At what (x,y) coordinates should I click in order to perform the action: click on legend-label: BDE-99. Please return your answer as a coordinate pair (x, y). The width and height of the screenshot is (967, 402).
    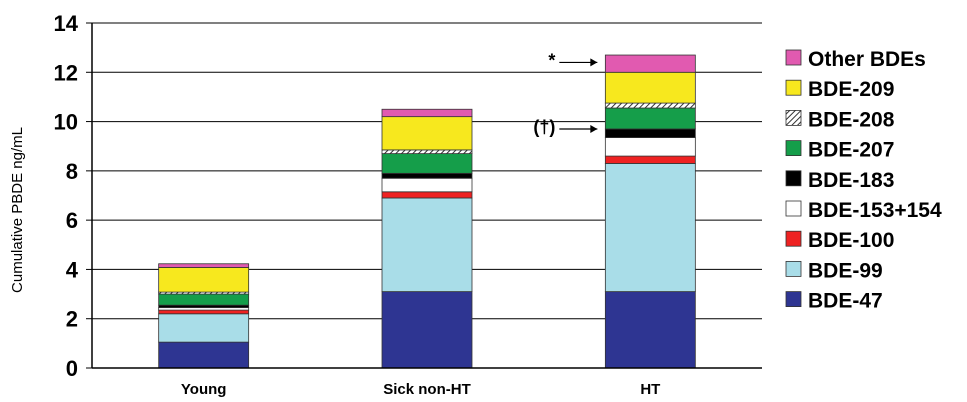
    Looking at the image, I should click on (845, 270).